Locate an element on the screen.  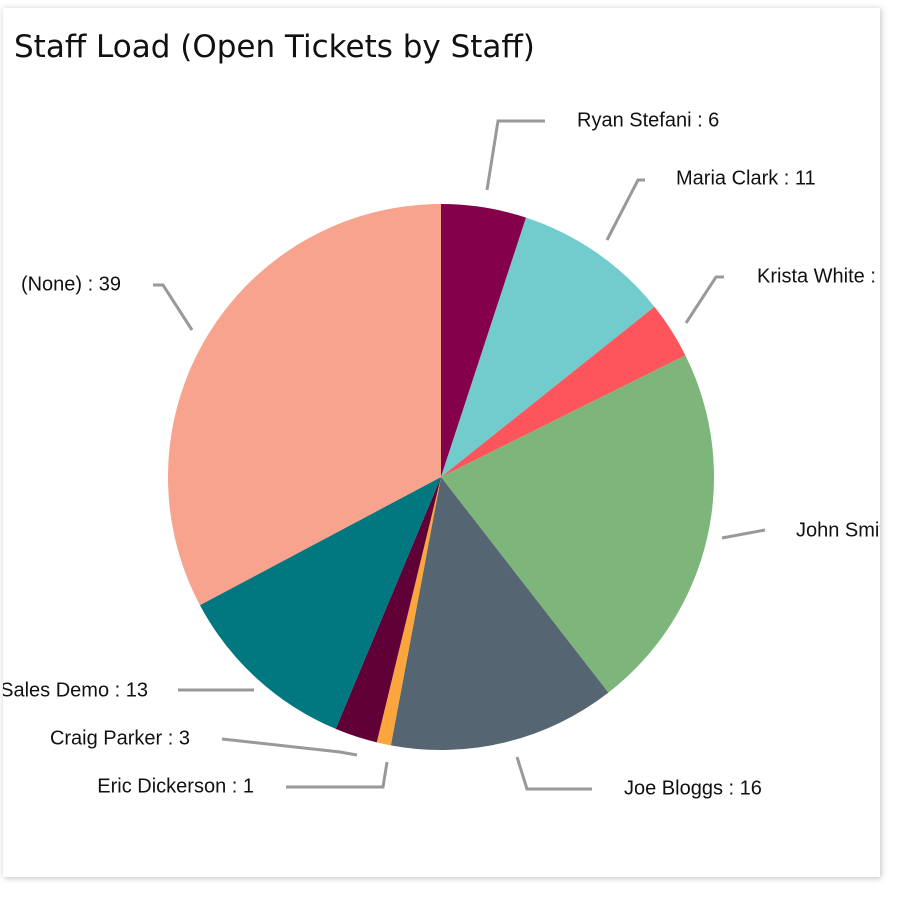
data-label: Krista White : 4 is located at coordinates (818, 276).